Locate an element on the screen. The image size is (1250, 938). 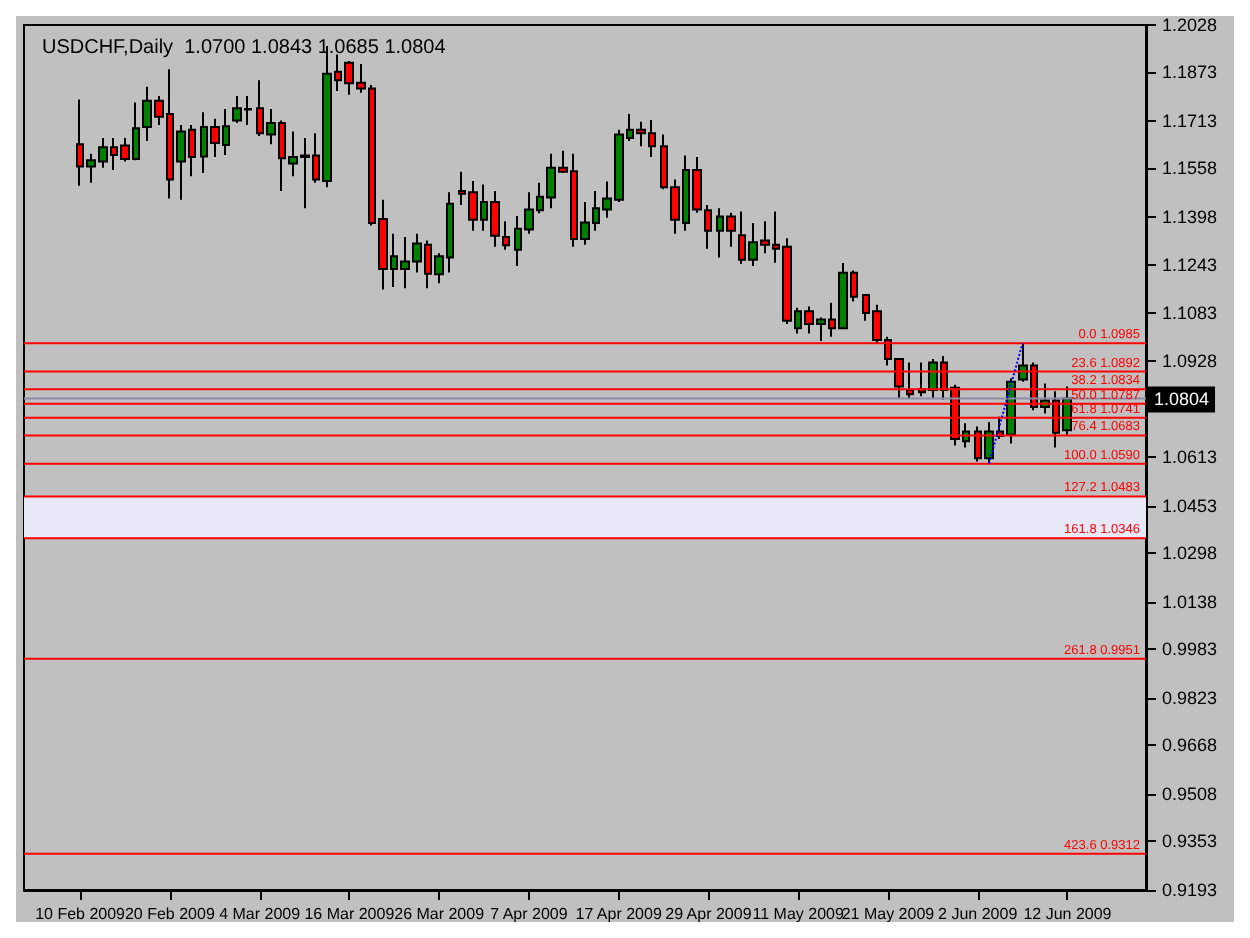
y-tick-label: 1.0453 is located at coordinates (1190, 505).